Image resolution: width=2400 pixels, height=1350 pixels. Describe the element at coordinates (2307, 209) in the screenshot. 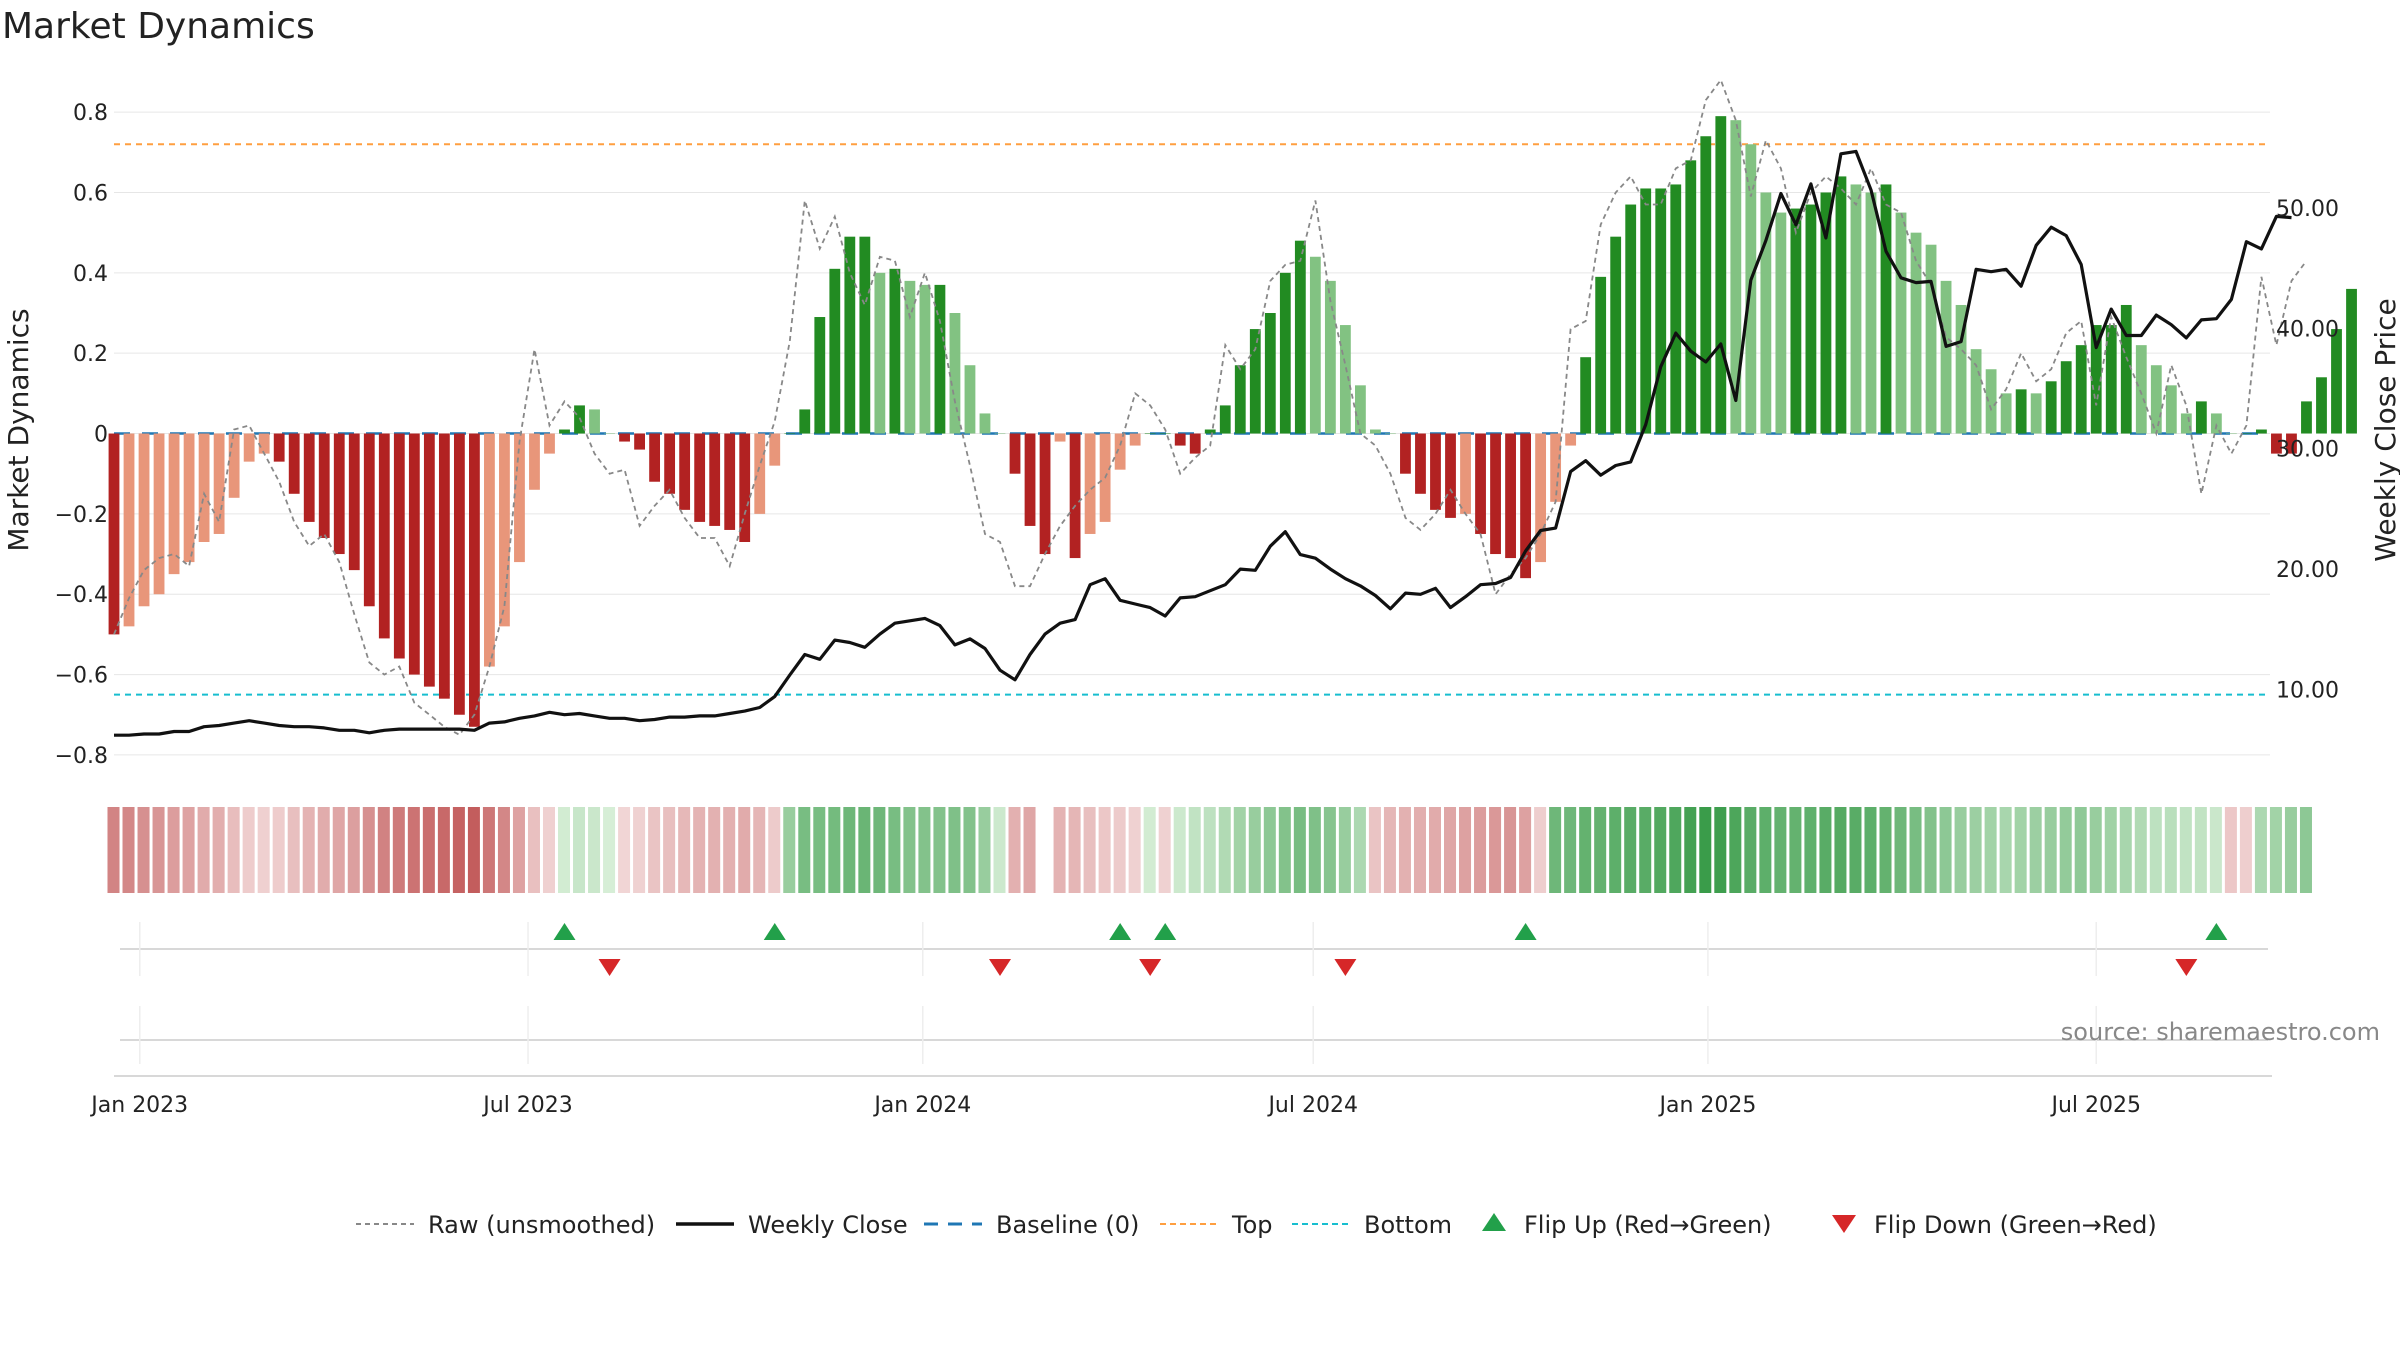

I see `right-tick-label: 50.00` at that location.